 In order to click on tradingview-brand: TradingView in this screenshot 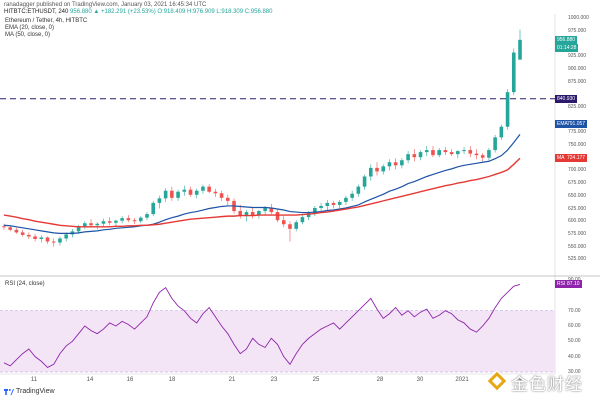, I will do `click(35, 391)`.